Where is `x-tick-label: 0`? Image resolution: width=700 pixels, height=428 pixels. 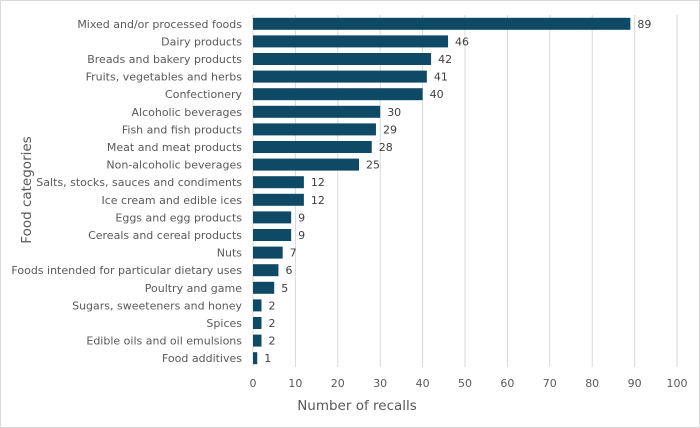
x-tick-label: 0 is located at coordinates (253, 383).